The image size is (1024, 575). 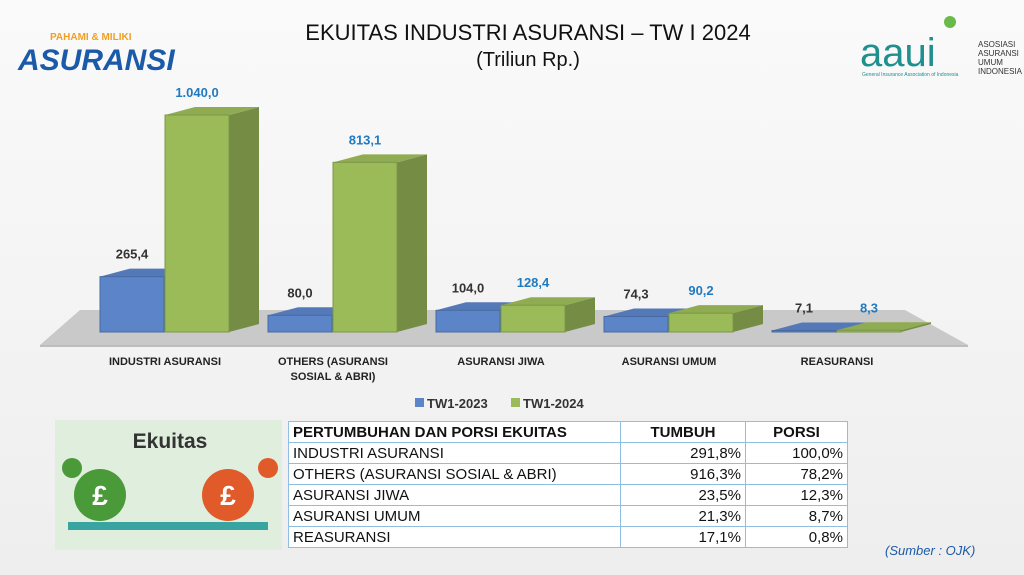 What do you see at coordinates (683, 432) in the screenshot?
I see `header-cell: TUMBUH` at bounding box center [683, 432].